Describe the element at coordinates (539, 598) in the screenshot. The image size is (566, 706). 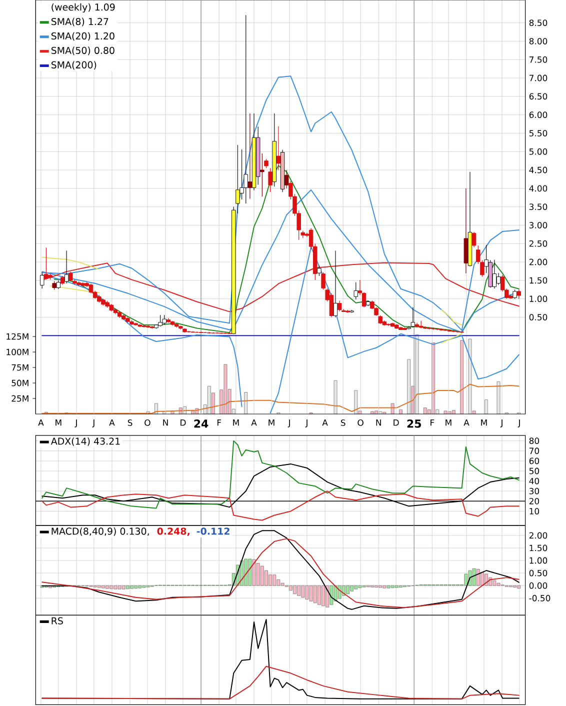
I see `y-tick-label: -0.50` at that location.